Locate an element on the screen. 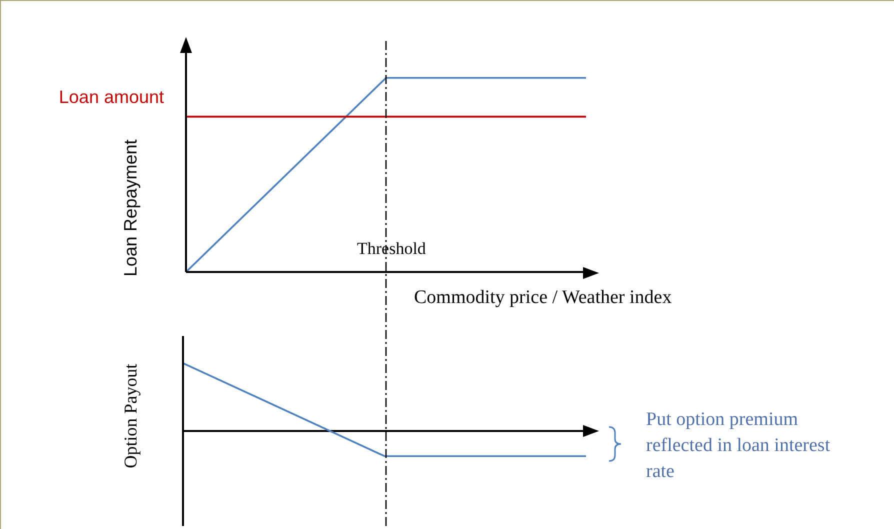 This screenshot has height=529, width=894. x-axis-title: Commodity price / Weather index is located at coordinates (543, 298).